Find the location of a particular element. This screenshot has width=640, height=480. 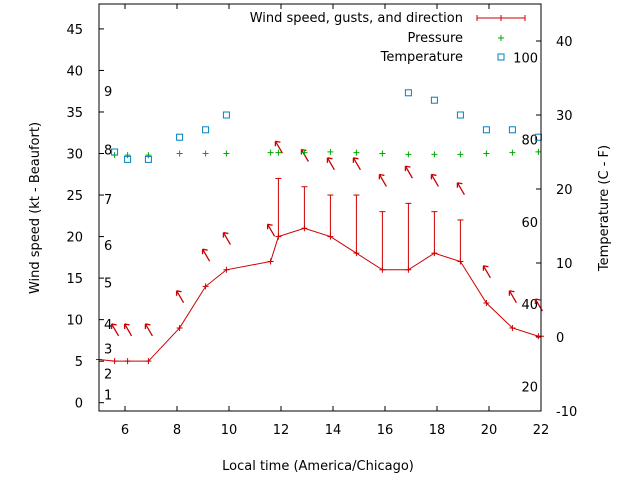

y-axis-left-label: Wind speed (kt - Beaufort) is located at coordinates (35, 208).